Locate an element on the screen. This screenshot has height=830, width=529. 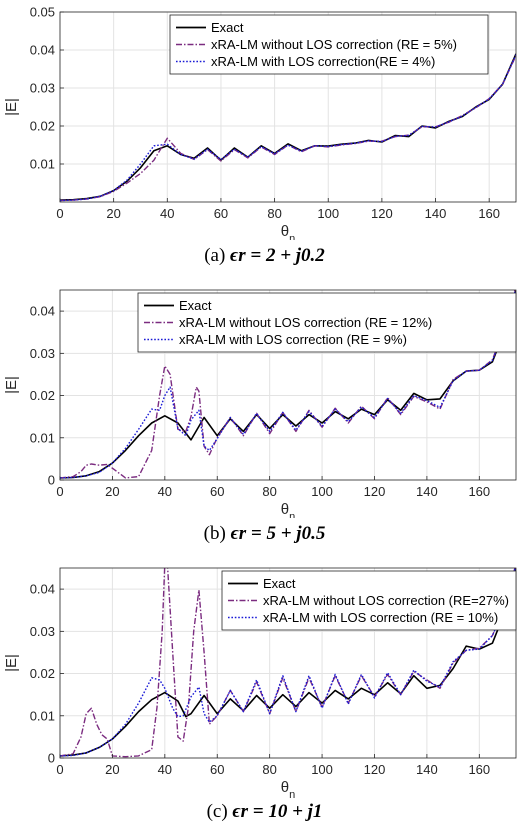
legend-label-3: xRA-LM with LOS correction (RE = 10%) is located at coordinates (380, 617).